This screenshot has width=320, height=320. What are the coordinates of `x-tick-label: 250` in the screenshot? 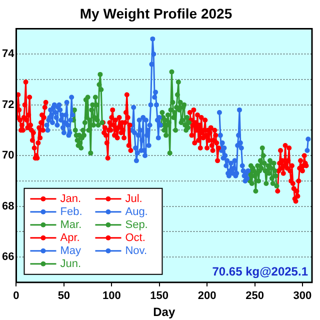 It's located at (255, 296).